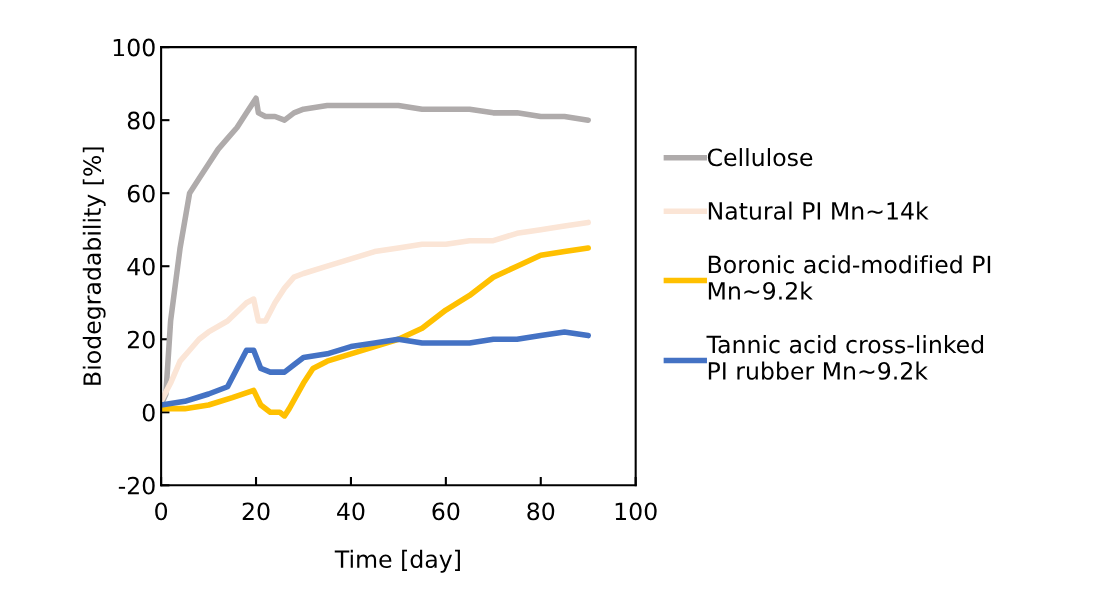  I want to click on x-tick-label: 100, so click(636, 511).